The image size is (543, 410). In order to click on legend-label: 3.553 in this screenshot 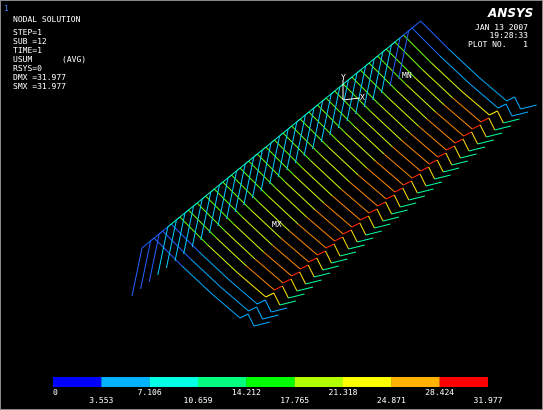, I will do `click(101, 400)`.